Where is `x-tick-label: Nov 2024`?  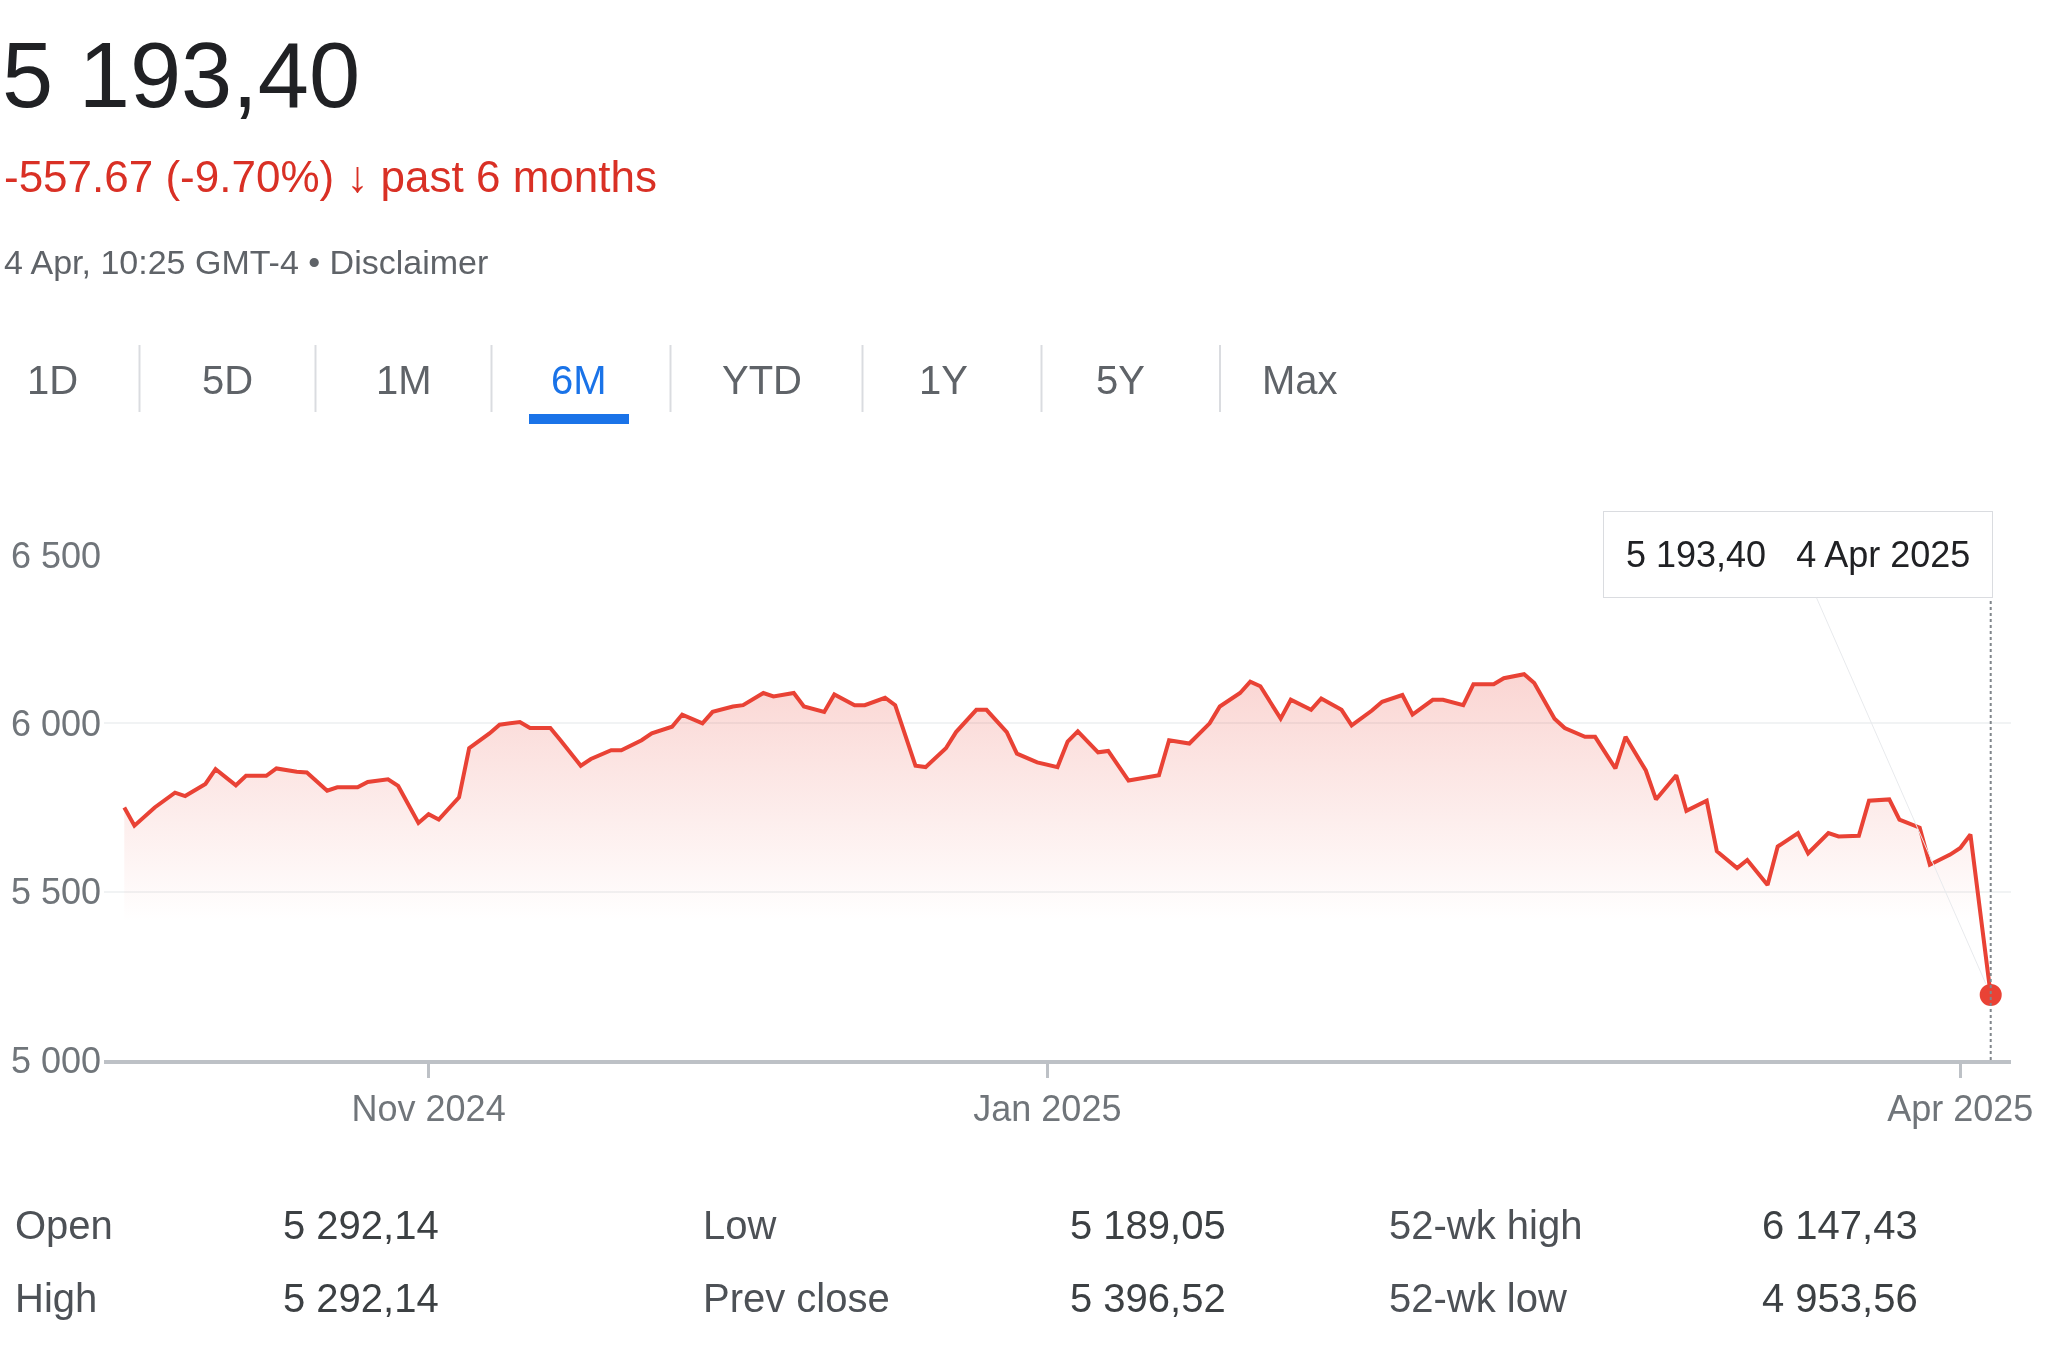 x-tick-label: Nov 2024 is located at coordinates (428, 1109).